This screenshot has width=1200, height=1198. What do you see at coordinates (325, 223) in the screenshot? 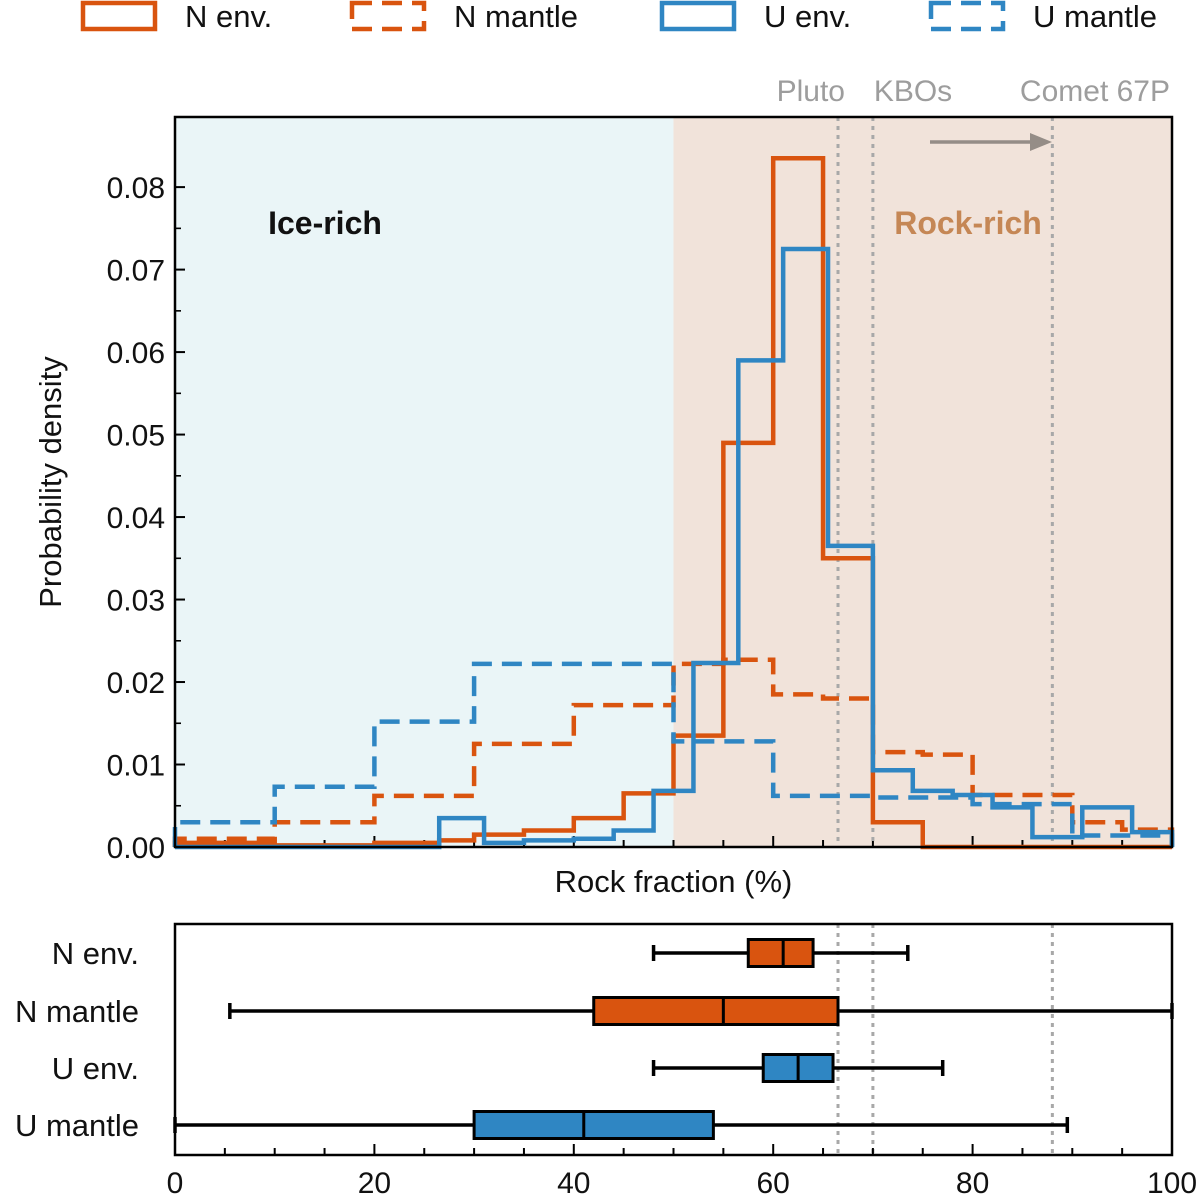
I see `region-label-ice-rich: Ice-rich` at bounding box center [325, 223].